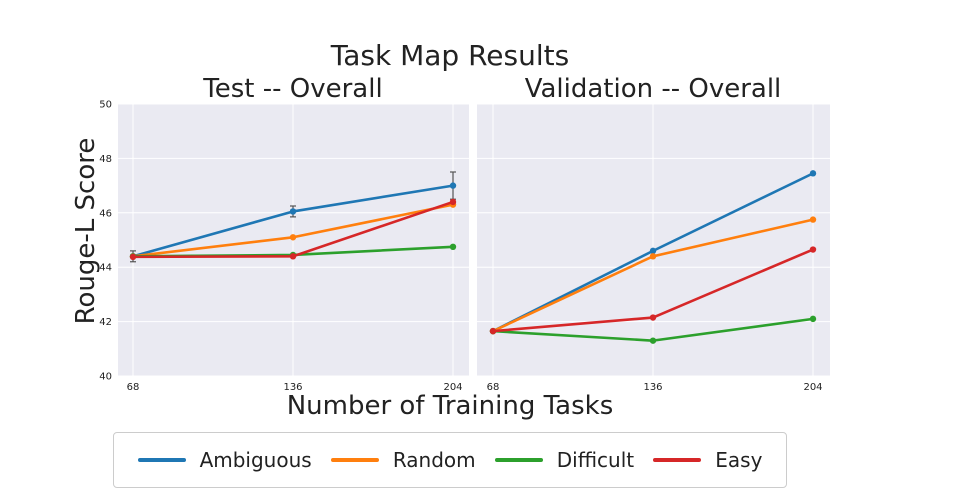  I want to click on y-tick-label: 40, so click(105, 377).